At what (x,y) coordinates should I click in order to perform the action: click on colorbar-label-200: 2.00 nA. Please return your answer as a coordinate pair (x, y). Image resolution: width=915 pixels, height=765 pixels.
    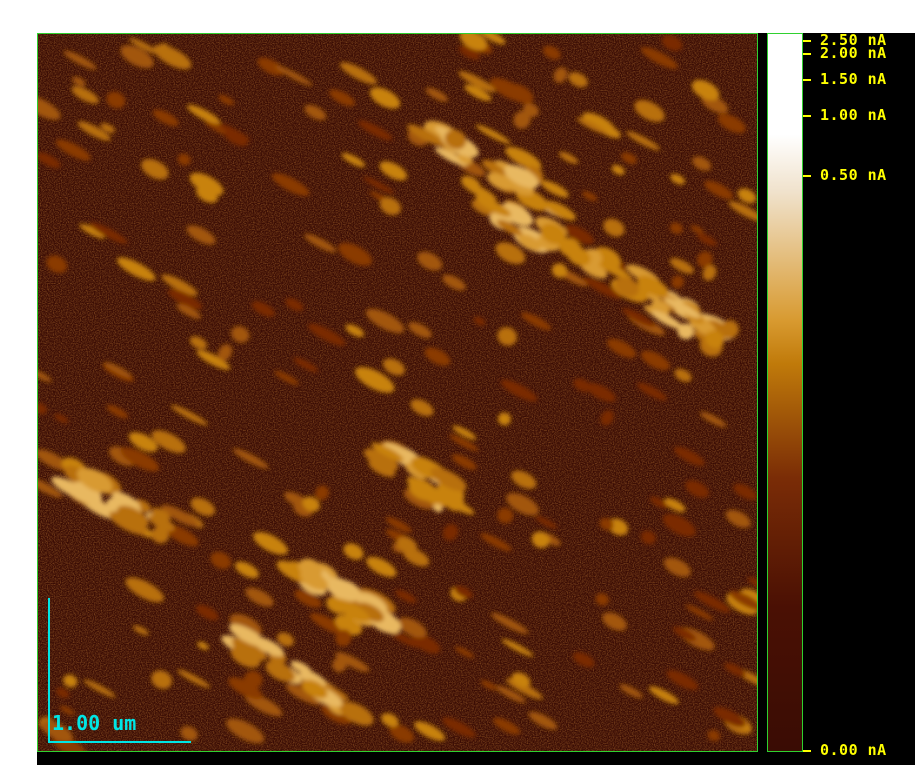
    Looking at the image, I should click on (853, 53).